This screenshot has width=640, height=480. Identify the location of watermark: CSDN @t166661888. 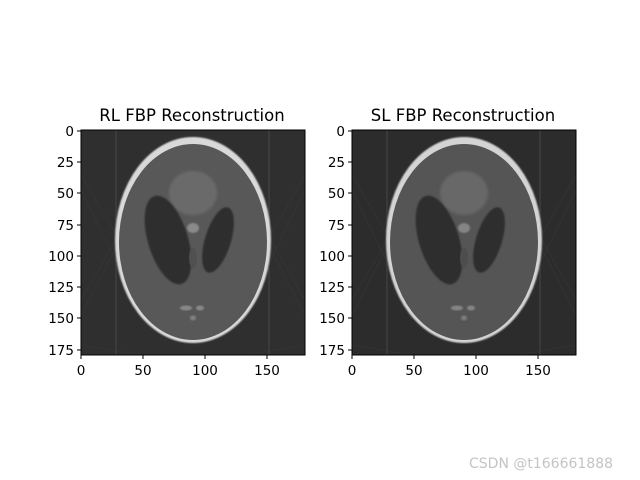
(541, 464).